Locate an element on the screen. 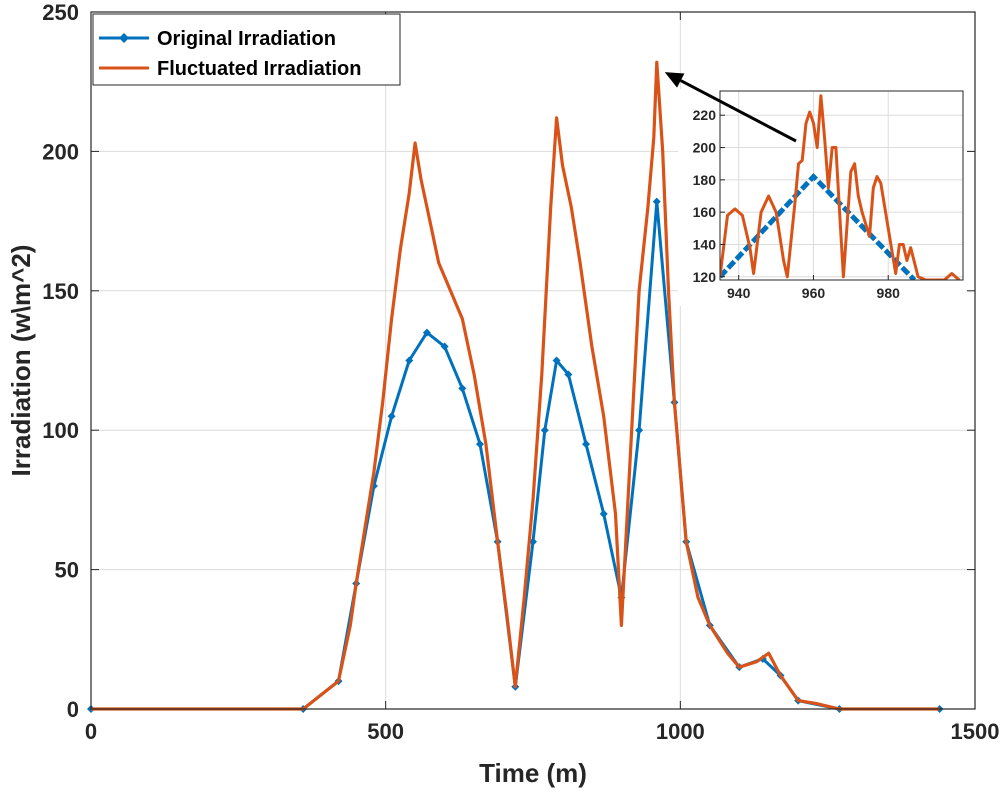 The width and height of the screenshot is (1005, 793). legend-label-fluctuated: Fluctuated Irradiation is located at coordinates (259, 69).